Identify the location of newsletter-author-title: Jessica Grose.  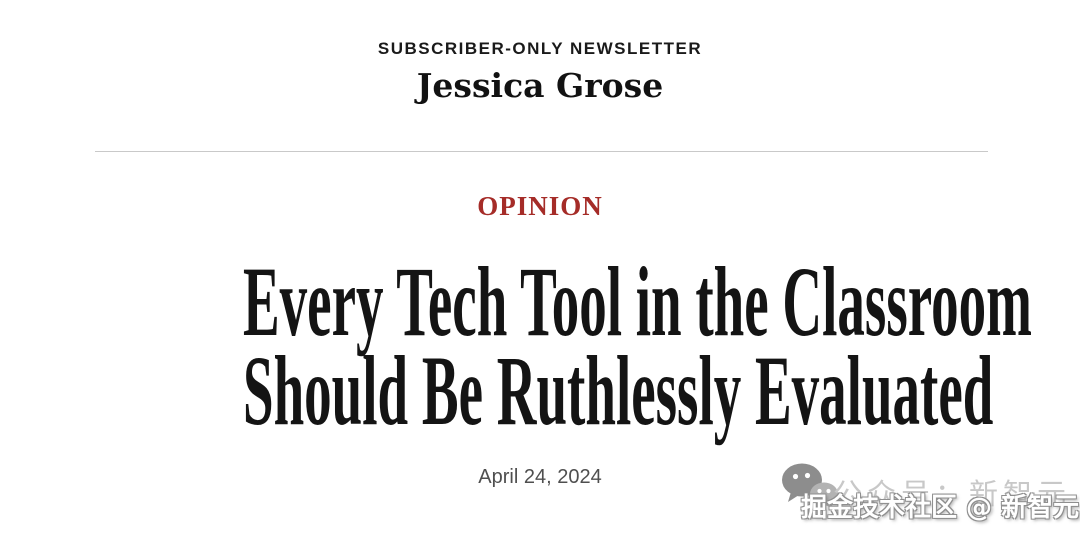
(540, 85).